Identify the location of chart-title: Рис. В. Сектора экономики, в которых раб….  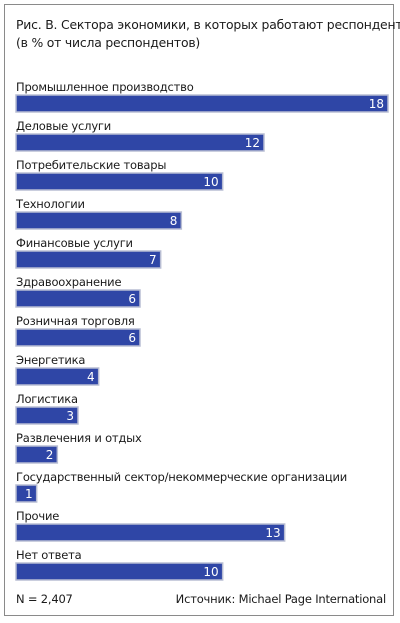
(208, 34).